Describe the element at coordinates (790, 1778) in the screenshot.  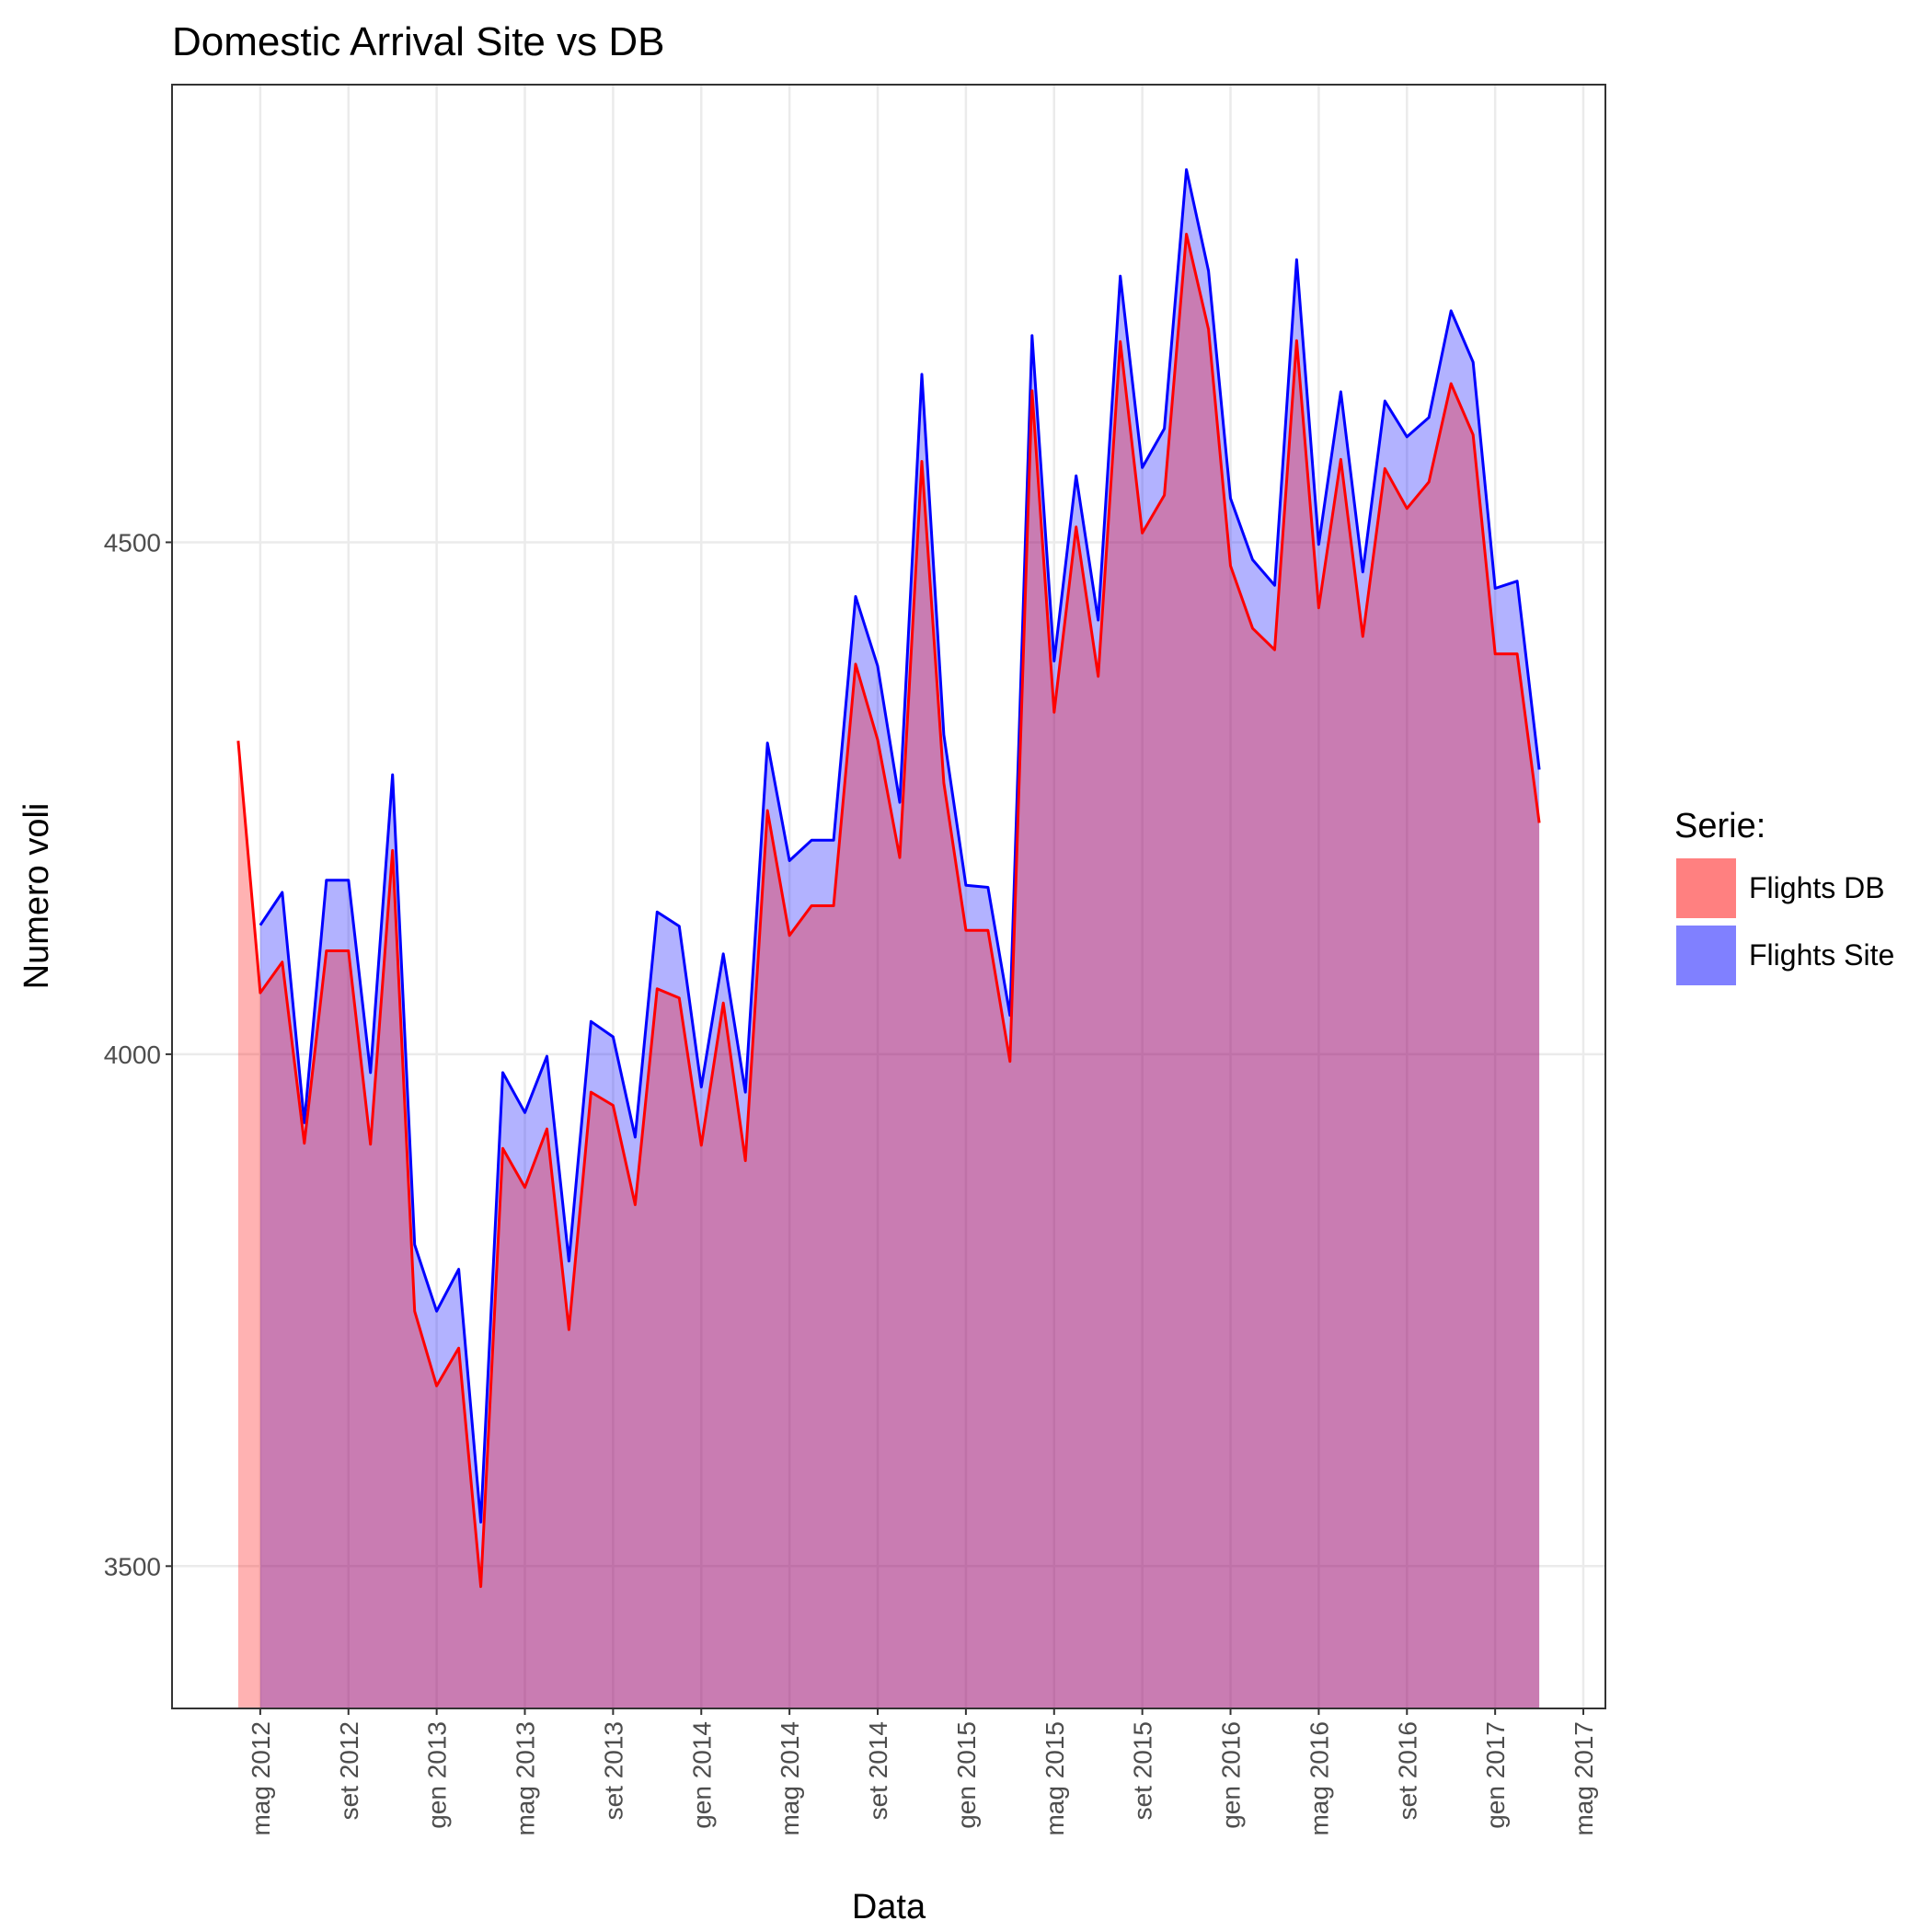
I see `x-tick-label: mag 2014` at that location.